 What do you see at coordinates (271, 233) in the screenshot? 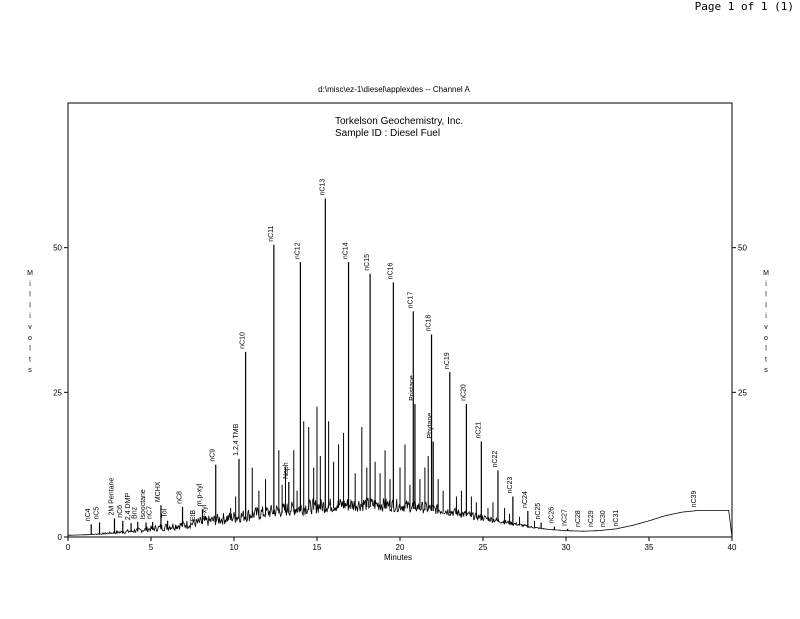
I see `peak-label: nC11` at bounding box center [271, 233].